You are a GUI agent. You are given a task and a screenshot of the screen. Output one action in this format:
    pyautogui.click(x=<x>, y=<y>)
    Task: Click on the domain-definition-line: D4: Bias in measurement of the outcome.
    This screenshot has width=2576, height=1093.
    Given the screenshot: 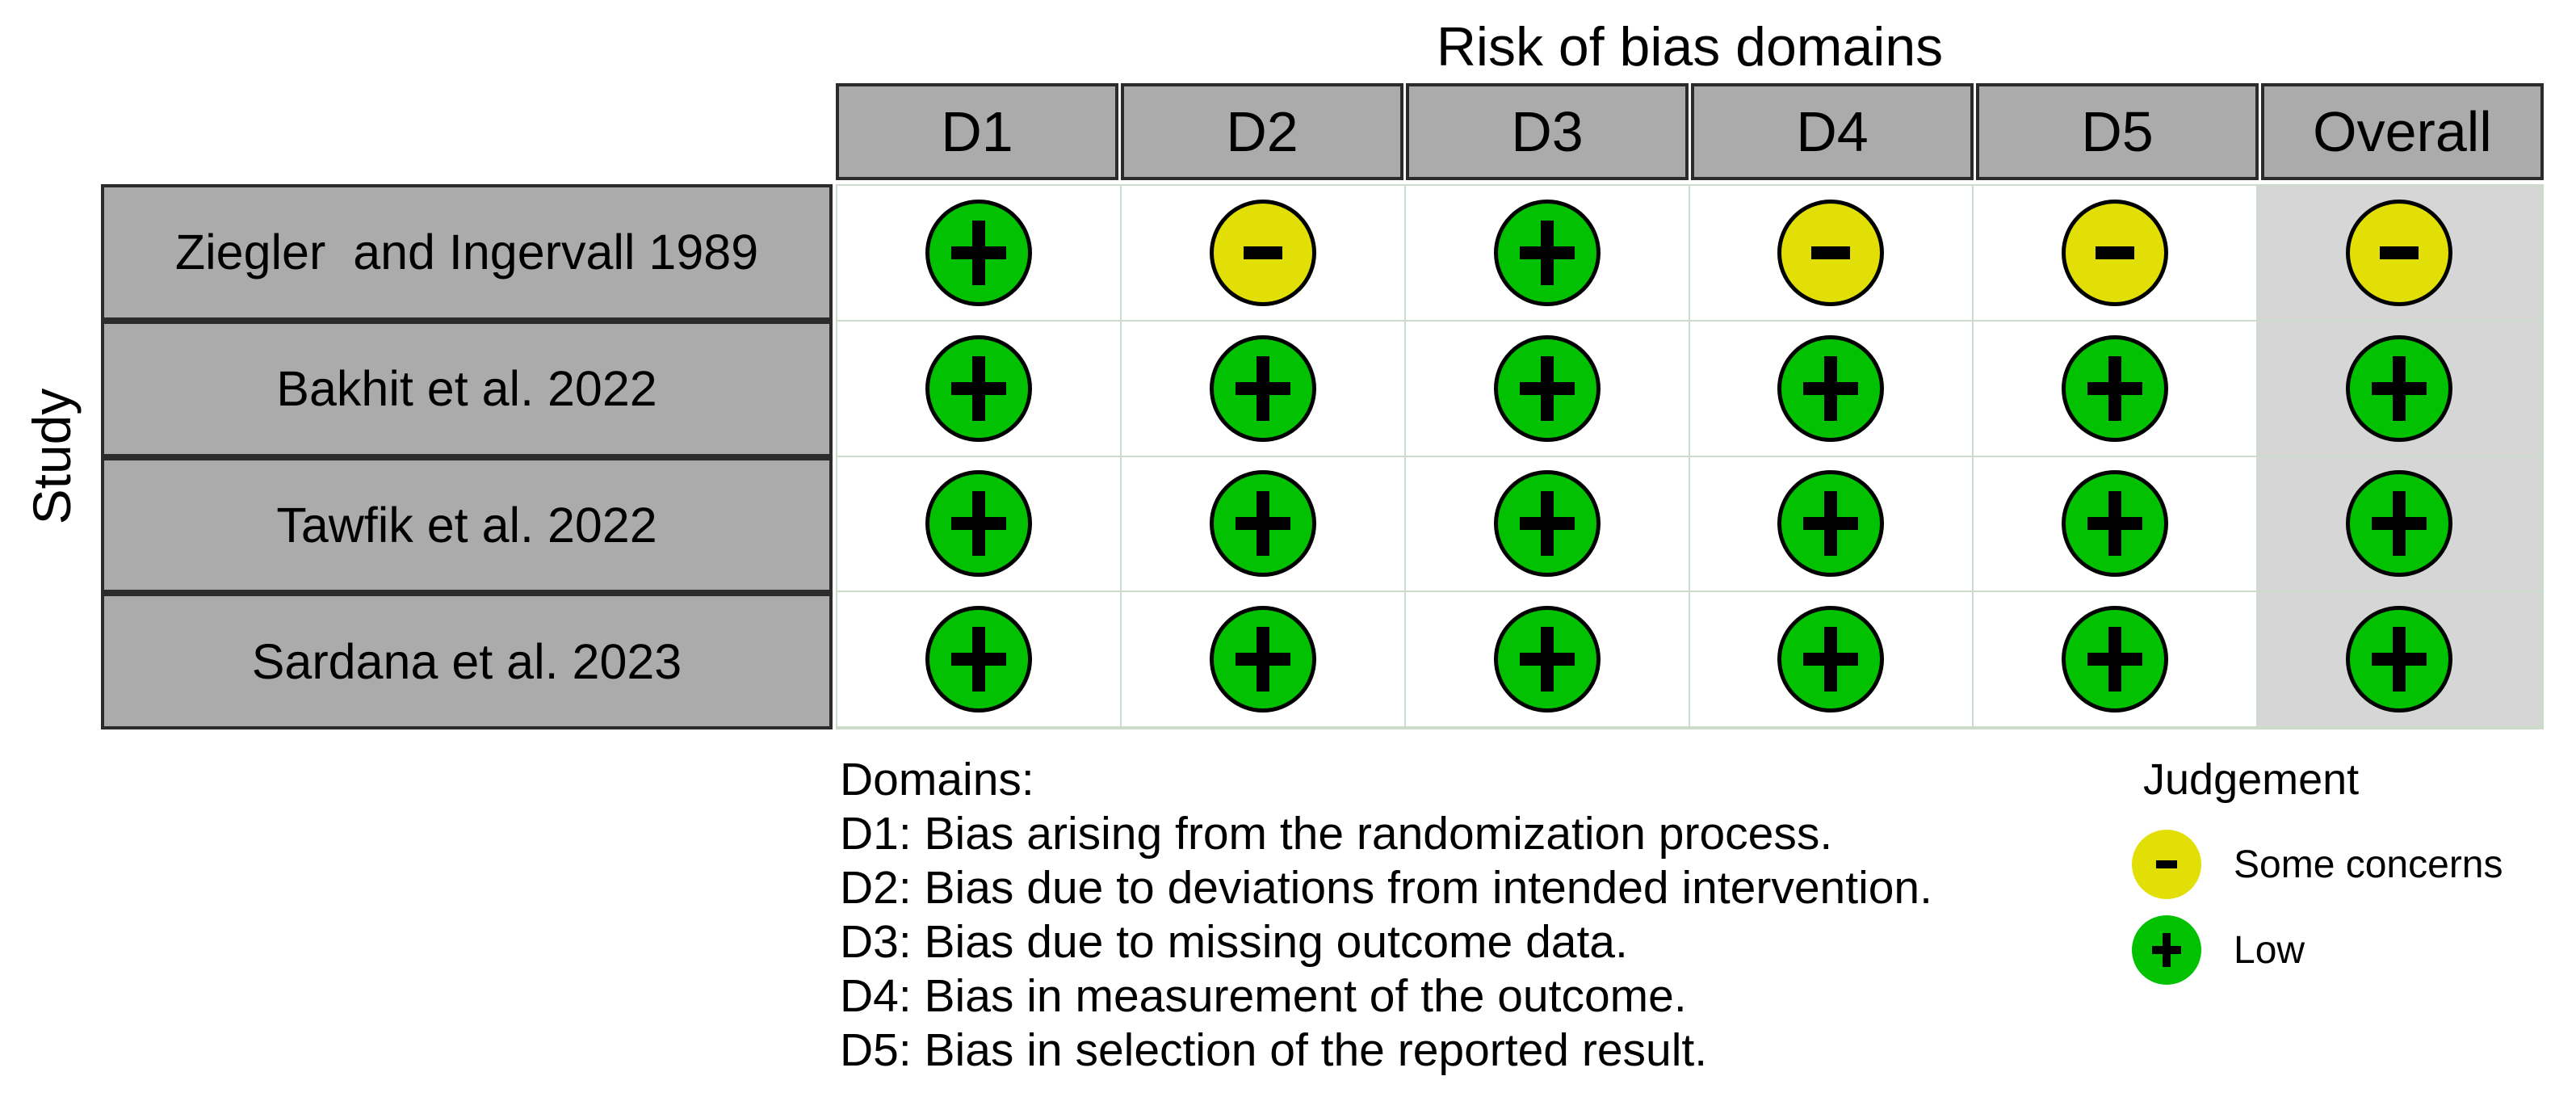 What is the action you would take?
    pyautogui.click(x=1263, y=996)
    